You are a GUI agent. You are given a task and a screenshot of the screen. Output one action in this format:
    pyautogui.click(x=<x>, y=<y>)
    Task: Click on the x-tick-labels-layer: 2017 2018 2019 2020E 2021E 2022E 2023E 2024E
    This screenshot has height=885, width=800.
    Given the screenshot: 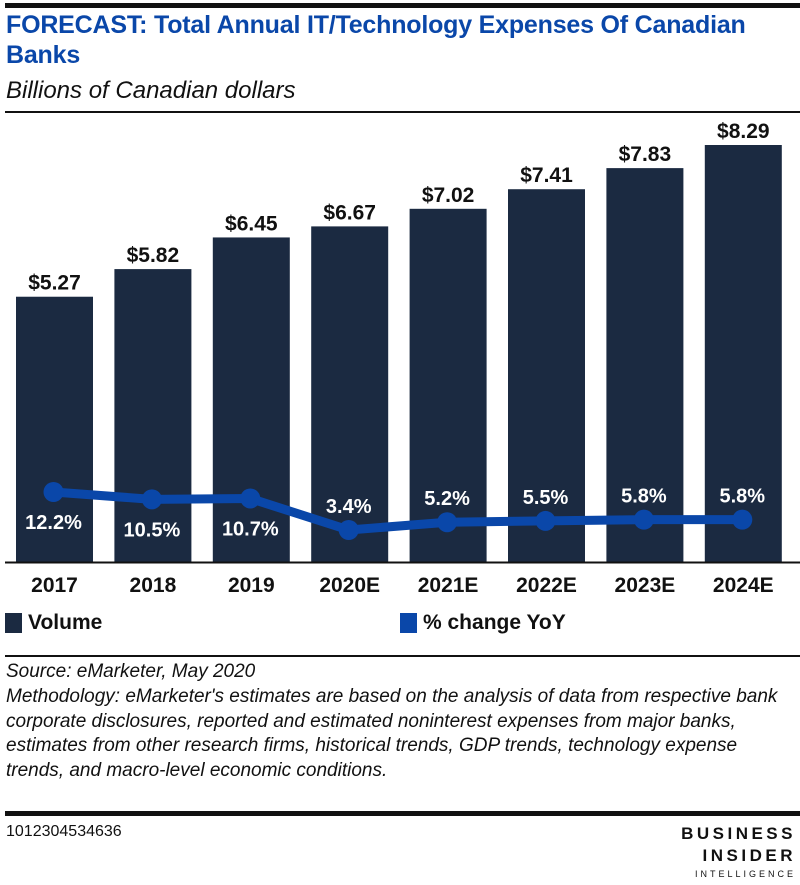 What is the action you would take?
    pyautogui.click(x=402, y=585)
    